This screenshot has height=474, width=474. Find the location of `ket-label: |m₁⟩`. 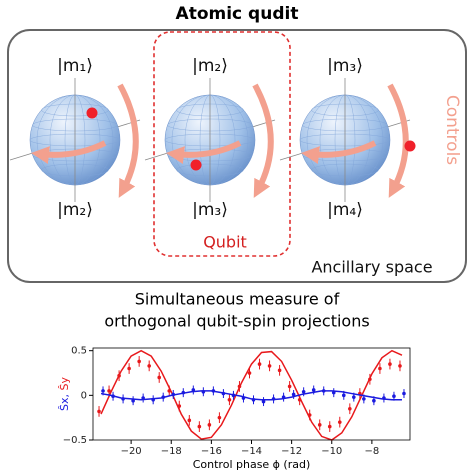

ket-label: |m₁⟩ is located at coordinates (75, 66).